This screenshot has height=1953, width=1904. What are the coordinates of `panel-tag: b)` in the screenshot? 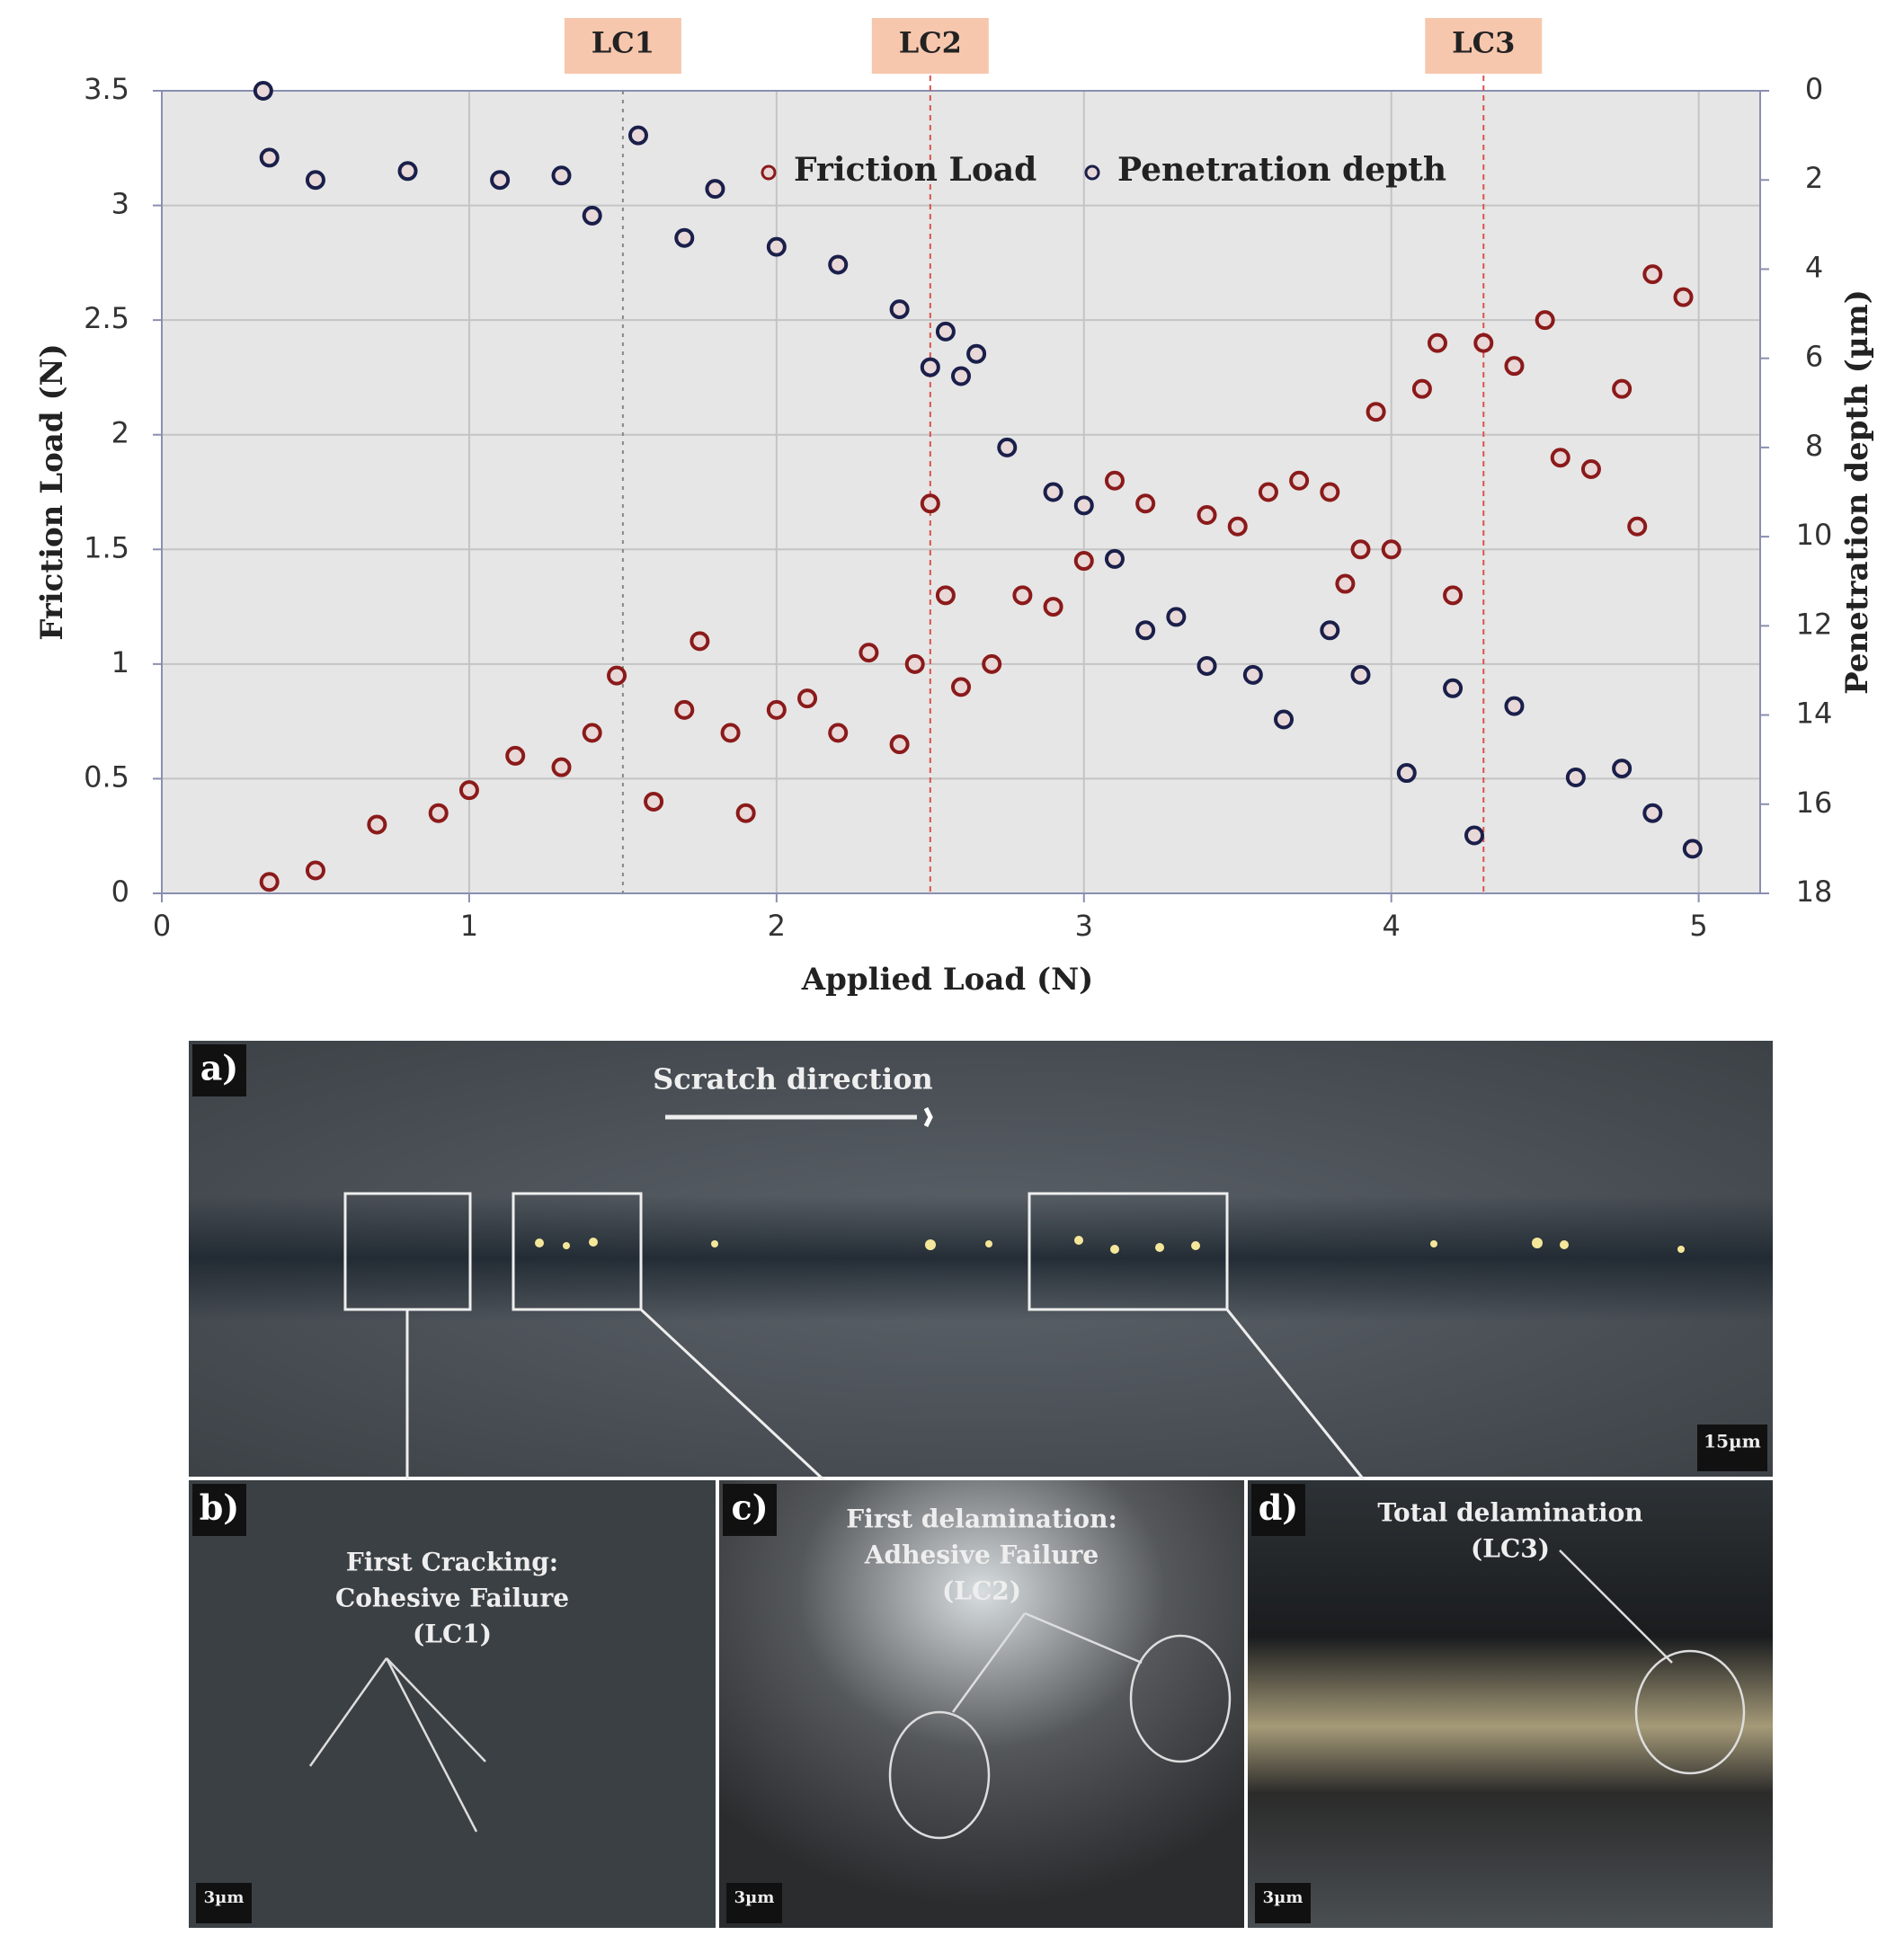 It's located at (220, 1508).